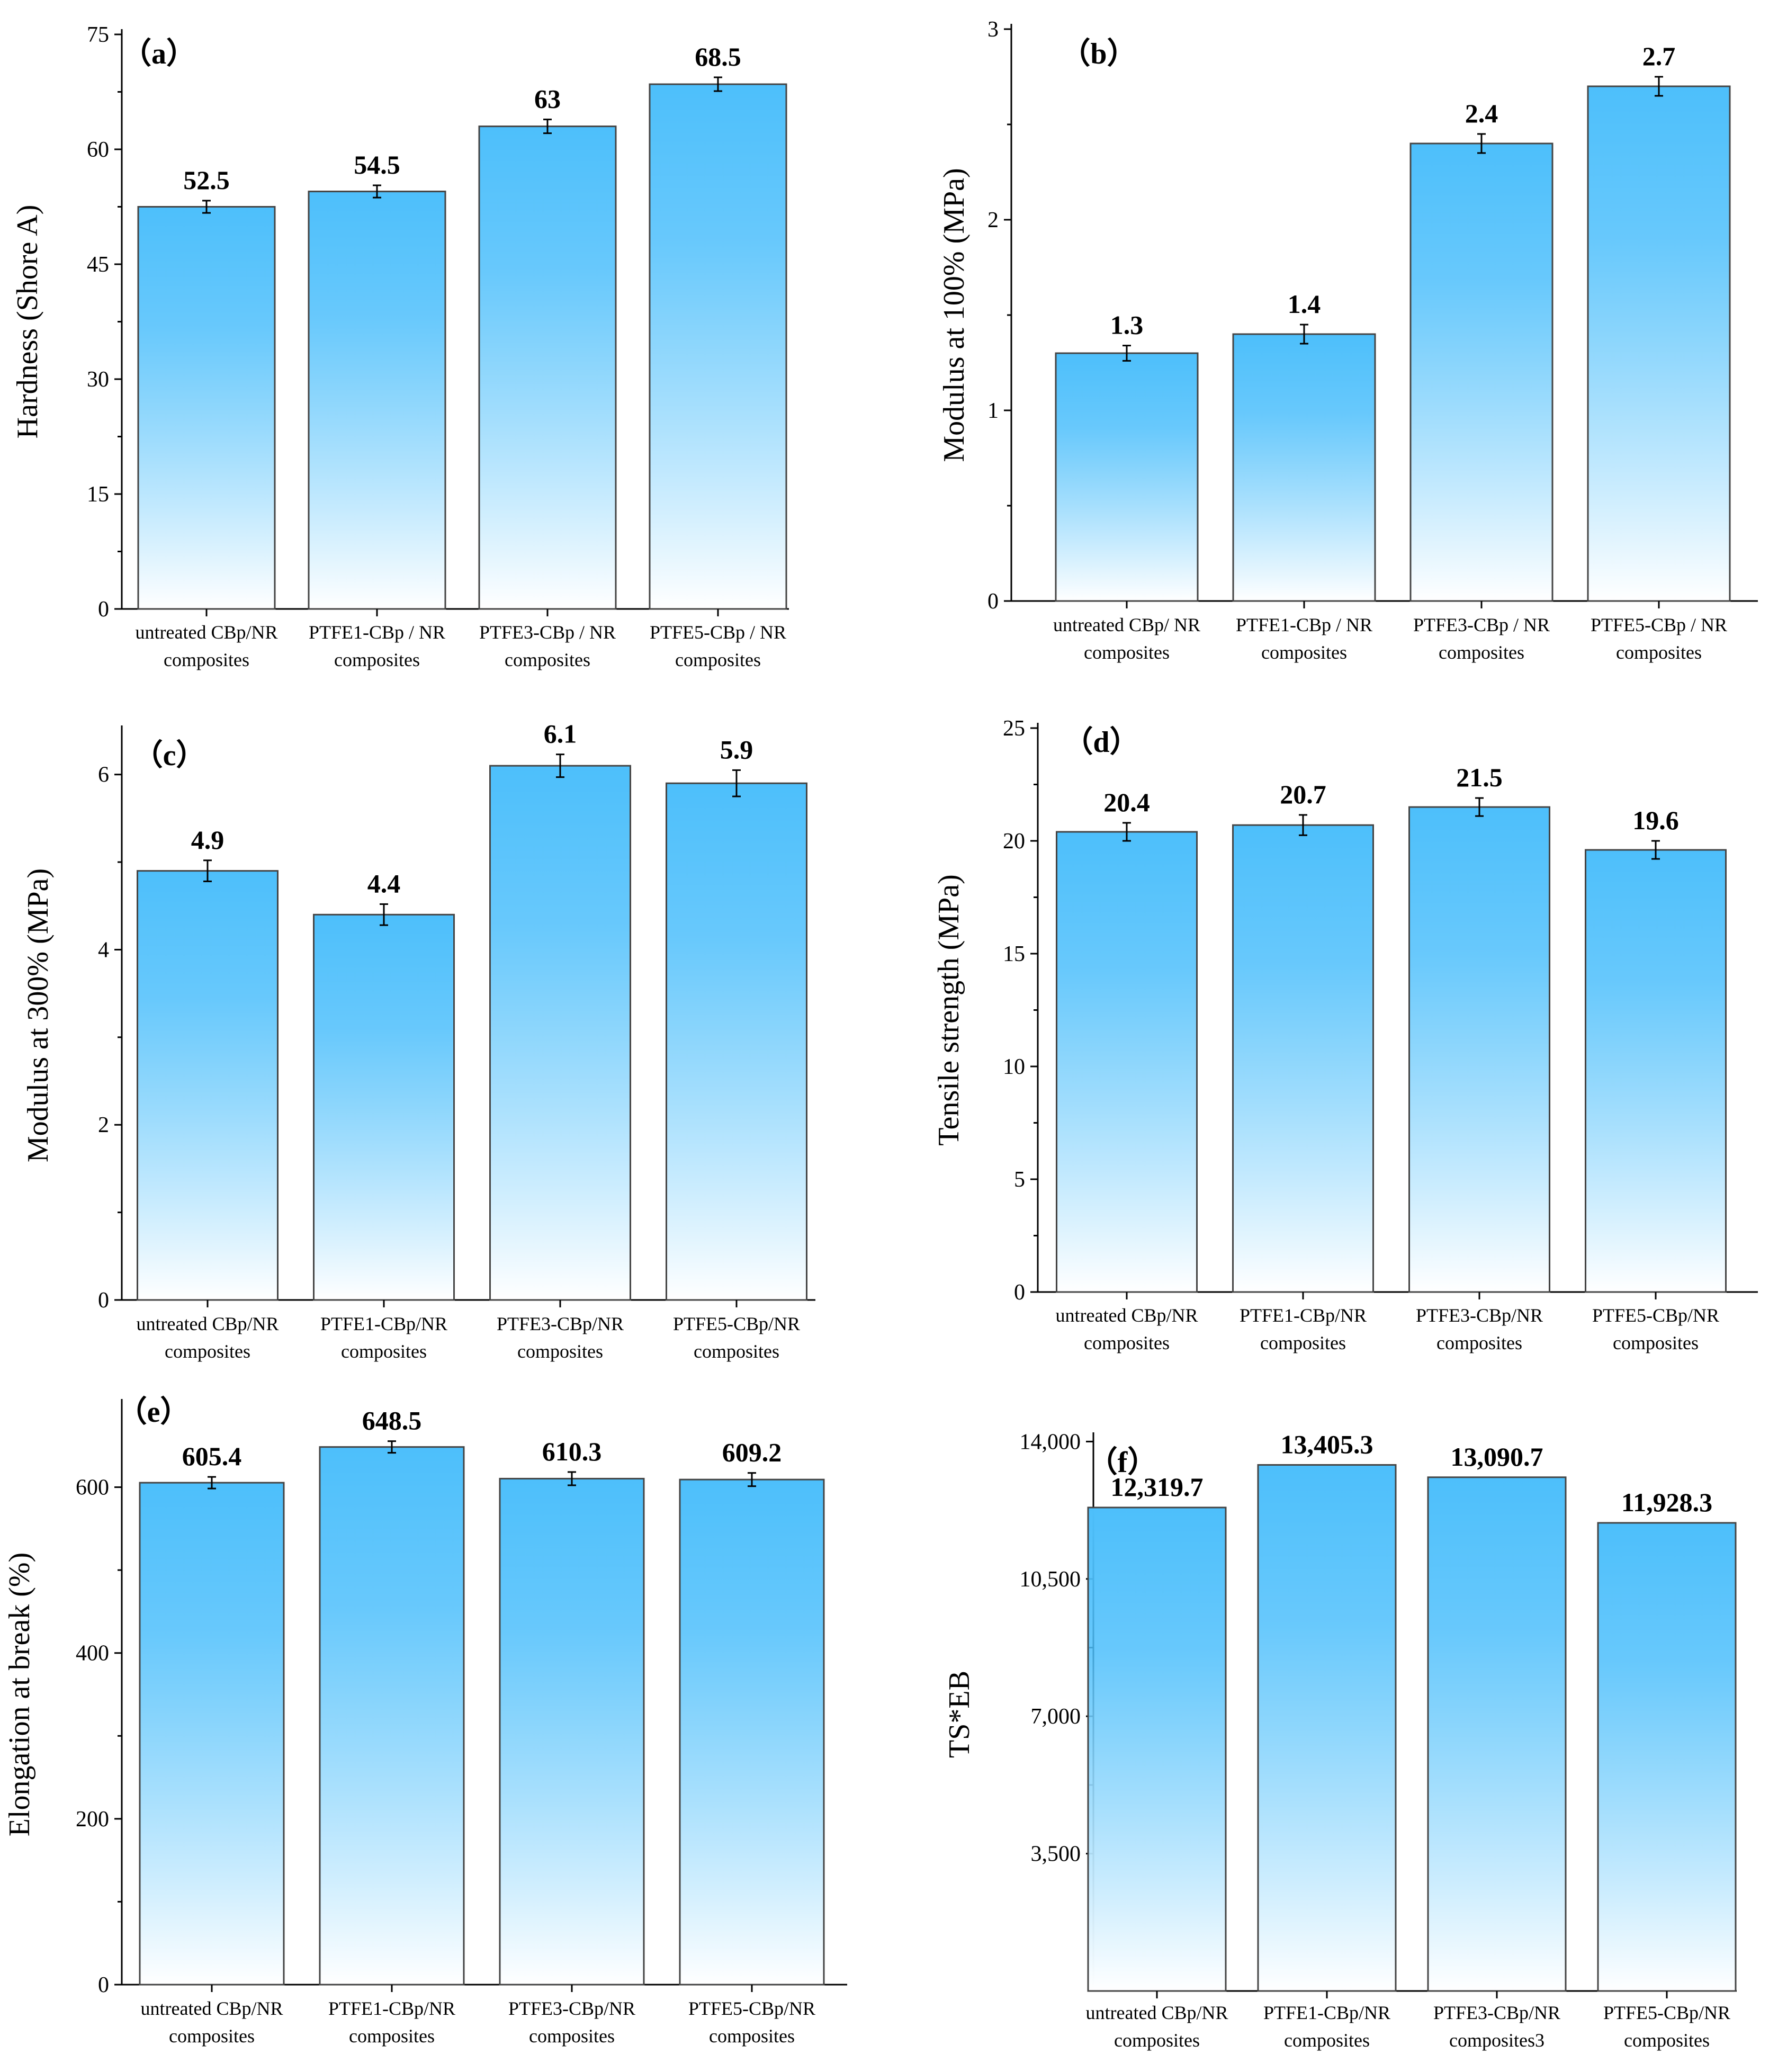  Describe the element at coordinates (959, 1715) in the screenshot. I see `y-axis-title: TS*EB` at that location.